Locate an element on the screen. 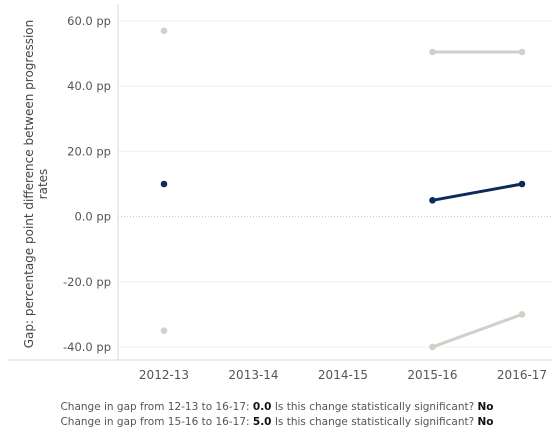 The width and height of the screenshot is (554, 432). x-tick-label: 2015-16 is located at coordinates (432, 375).